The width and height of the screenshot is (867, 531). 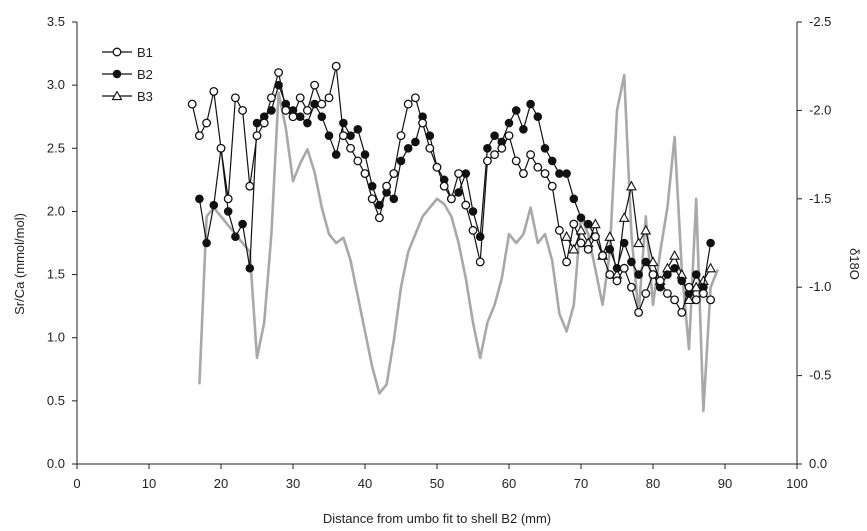 I want to click on x-tick-label: 0, so click(x=76, y=483).